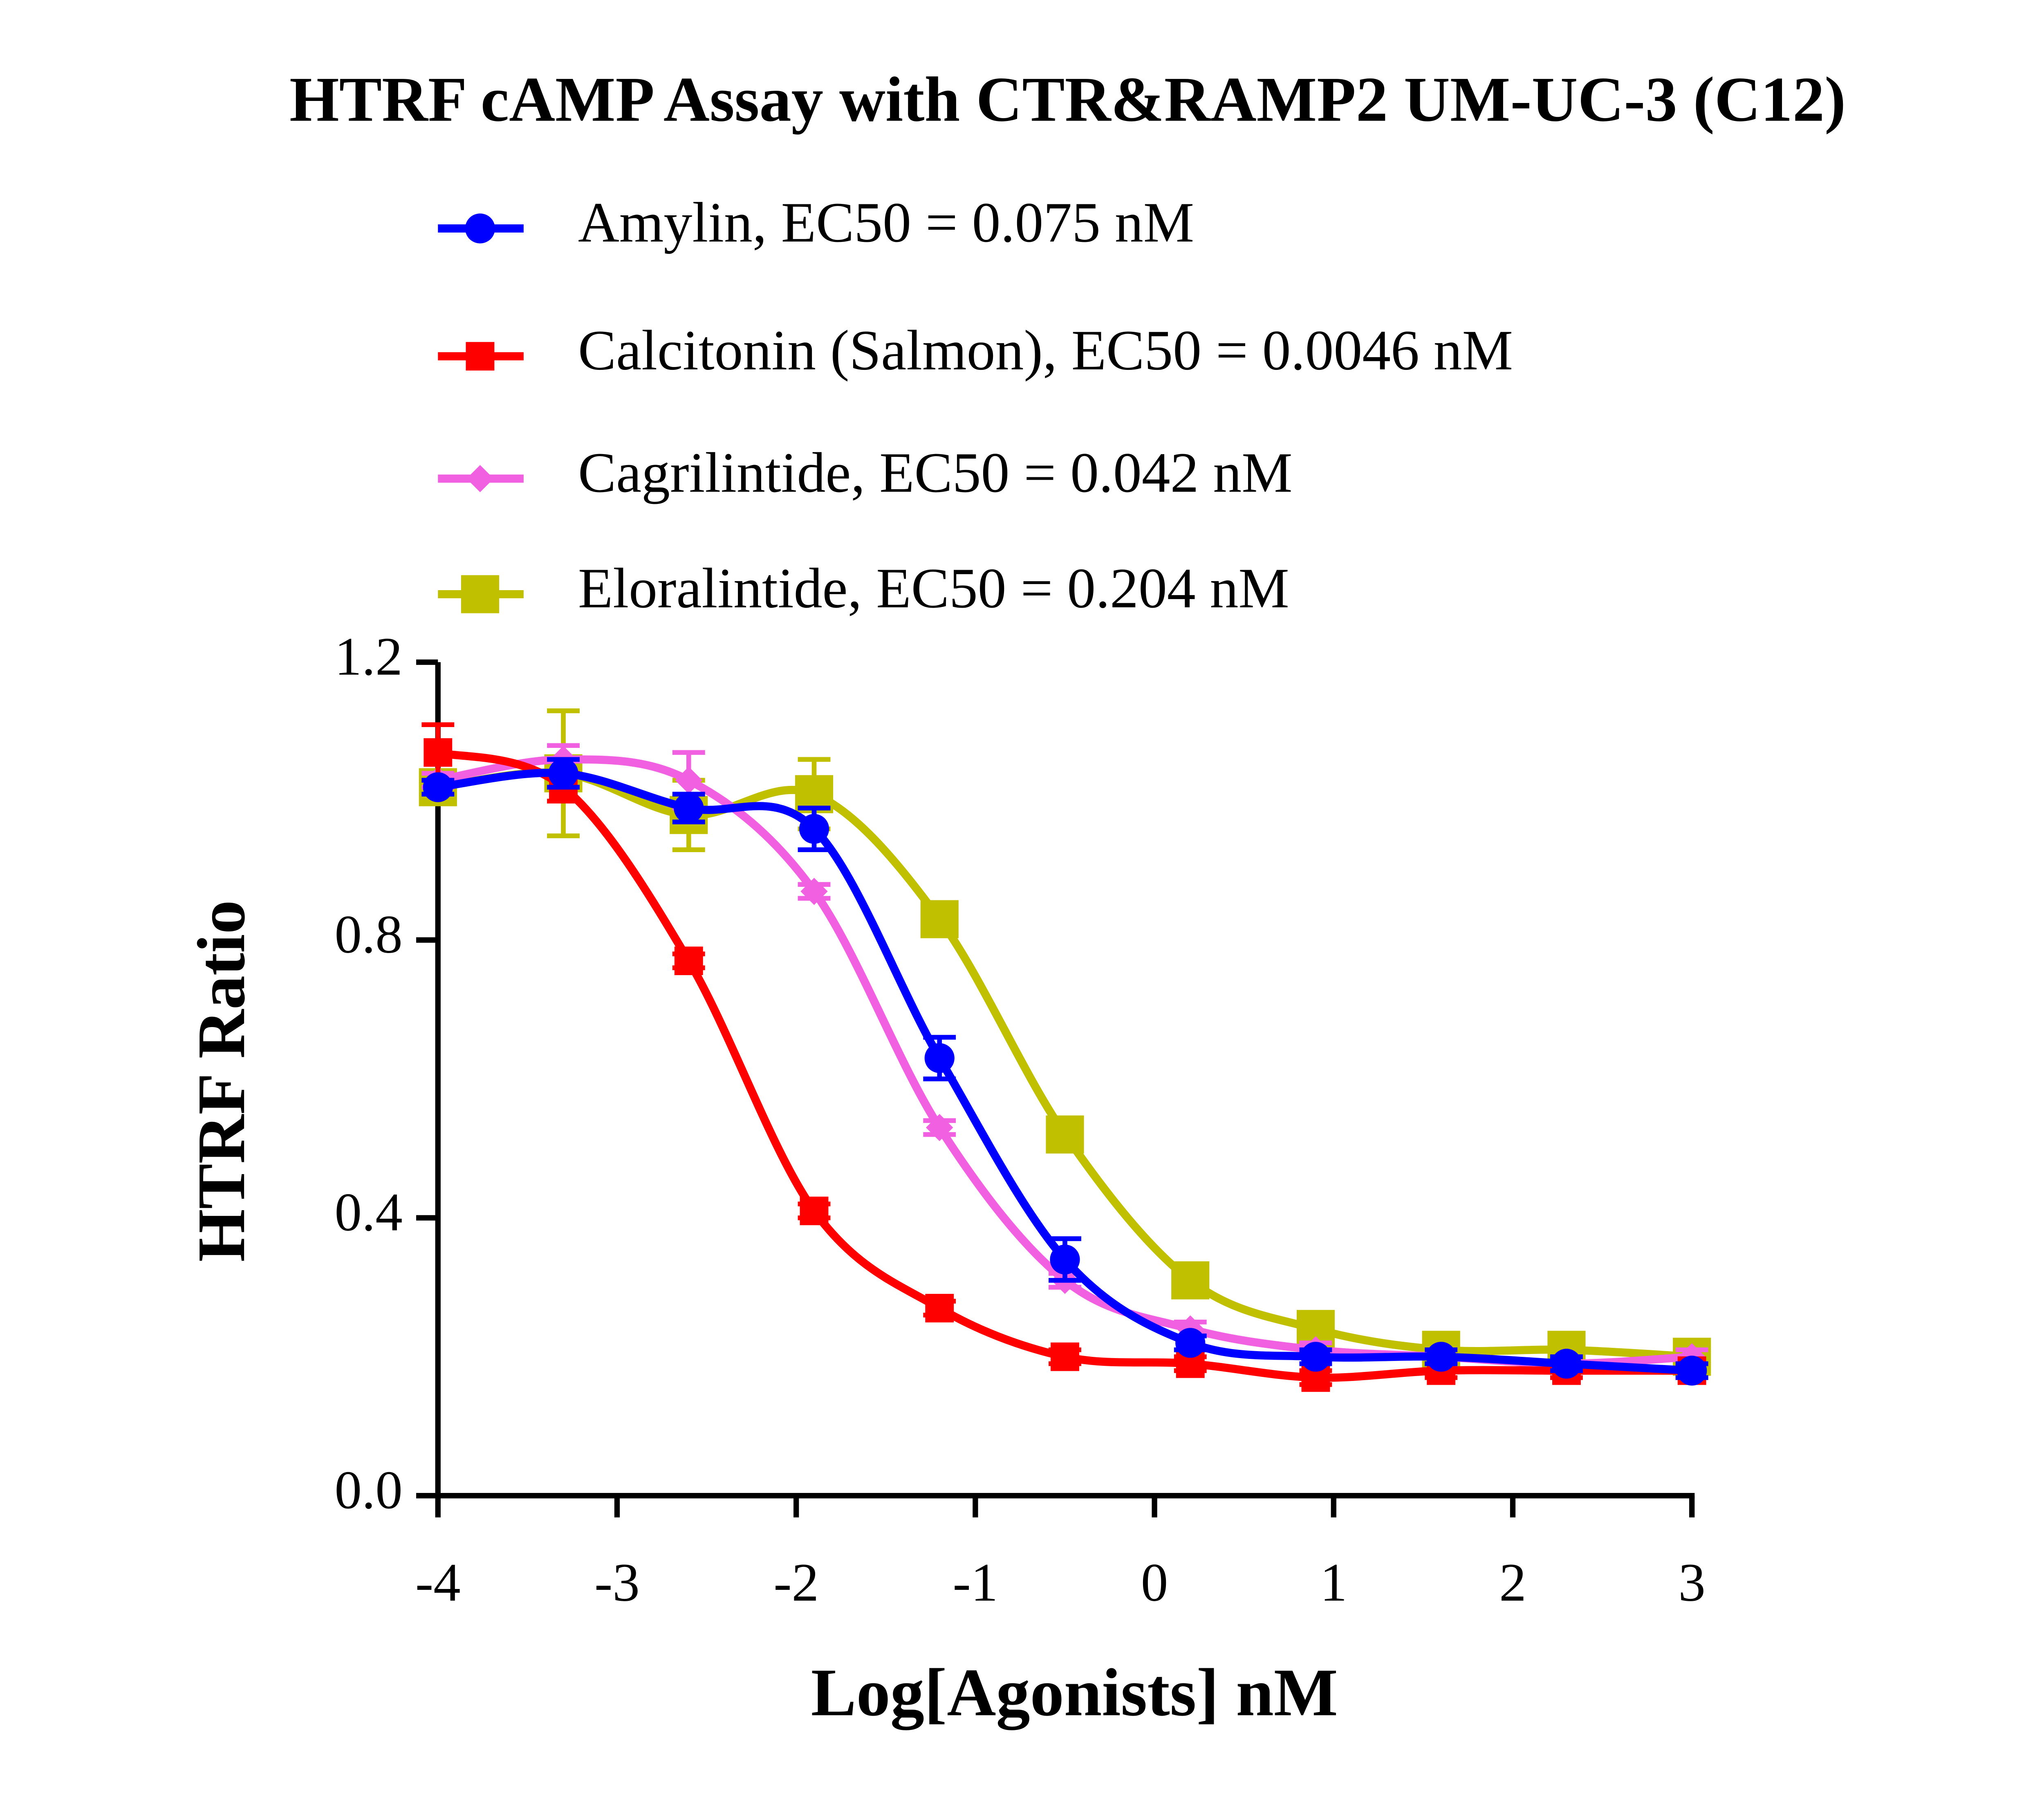 This screenshot has width=2044, height=1797. I want to click on legend-label: Calcitonin (Salmon), EC50 = 0.0046 nM, so click(1045, 350).